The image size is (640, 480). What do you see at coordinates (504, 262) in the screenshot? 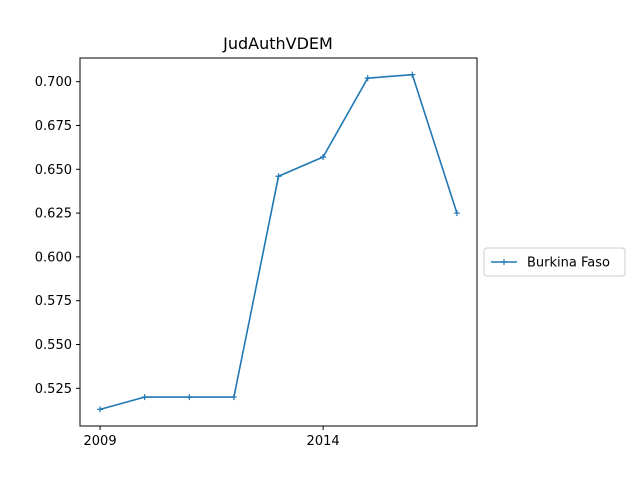
I see `legend-marker` at bounding box center [504, 262].